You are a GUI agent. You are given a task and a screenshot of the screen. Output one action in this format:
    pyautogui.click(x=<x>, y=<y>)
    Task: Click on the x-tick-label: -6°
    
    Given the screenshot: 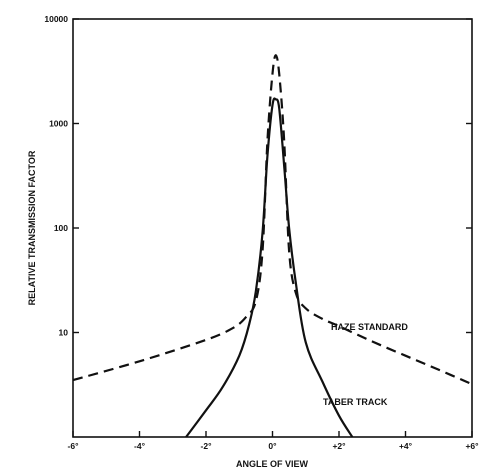 What is the action you would take?
    pyautogui.click(x=74, y=446)
    